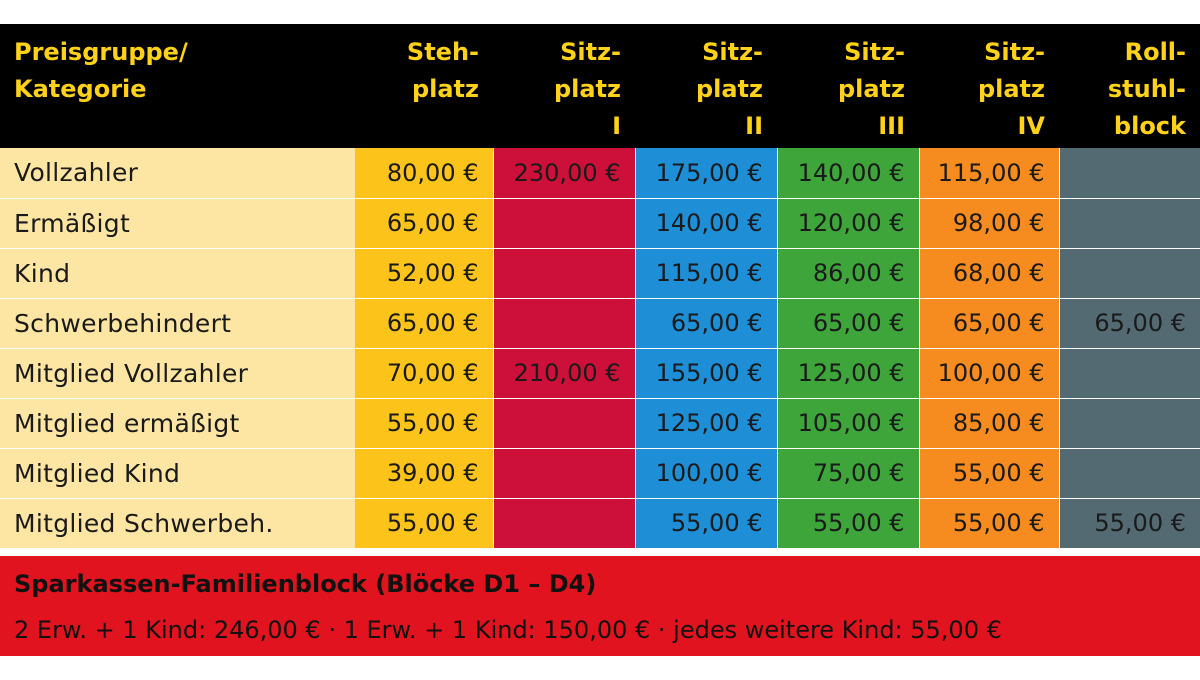 This screenshot has height=680, width=1200. Describe the element at coordinates (848, 523) in the screenshot. I see `price-cell-sitzplatz-3: 55,00 €` at that location.